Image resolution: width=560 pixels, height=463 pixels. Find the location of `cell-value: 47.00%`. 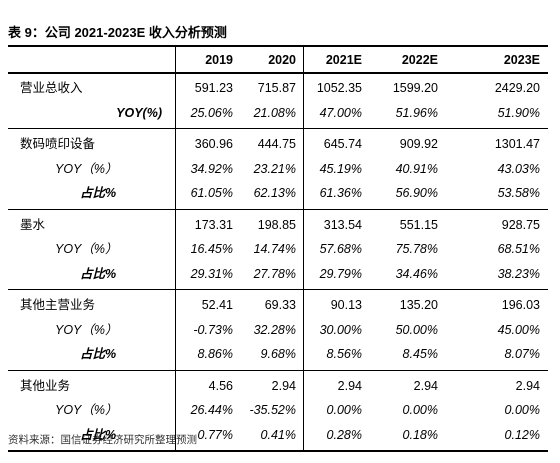

cell-value: 47.00% is located at coordinates (340, 112).